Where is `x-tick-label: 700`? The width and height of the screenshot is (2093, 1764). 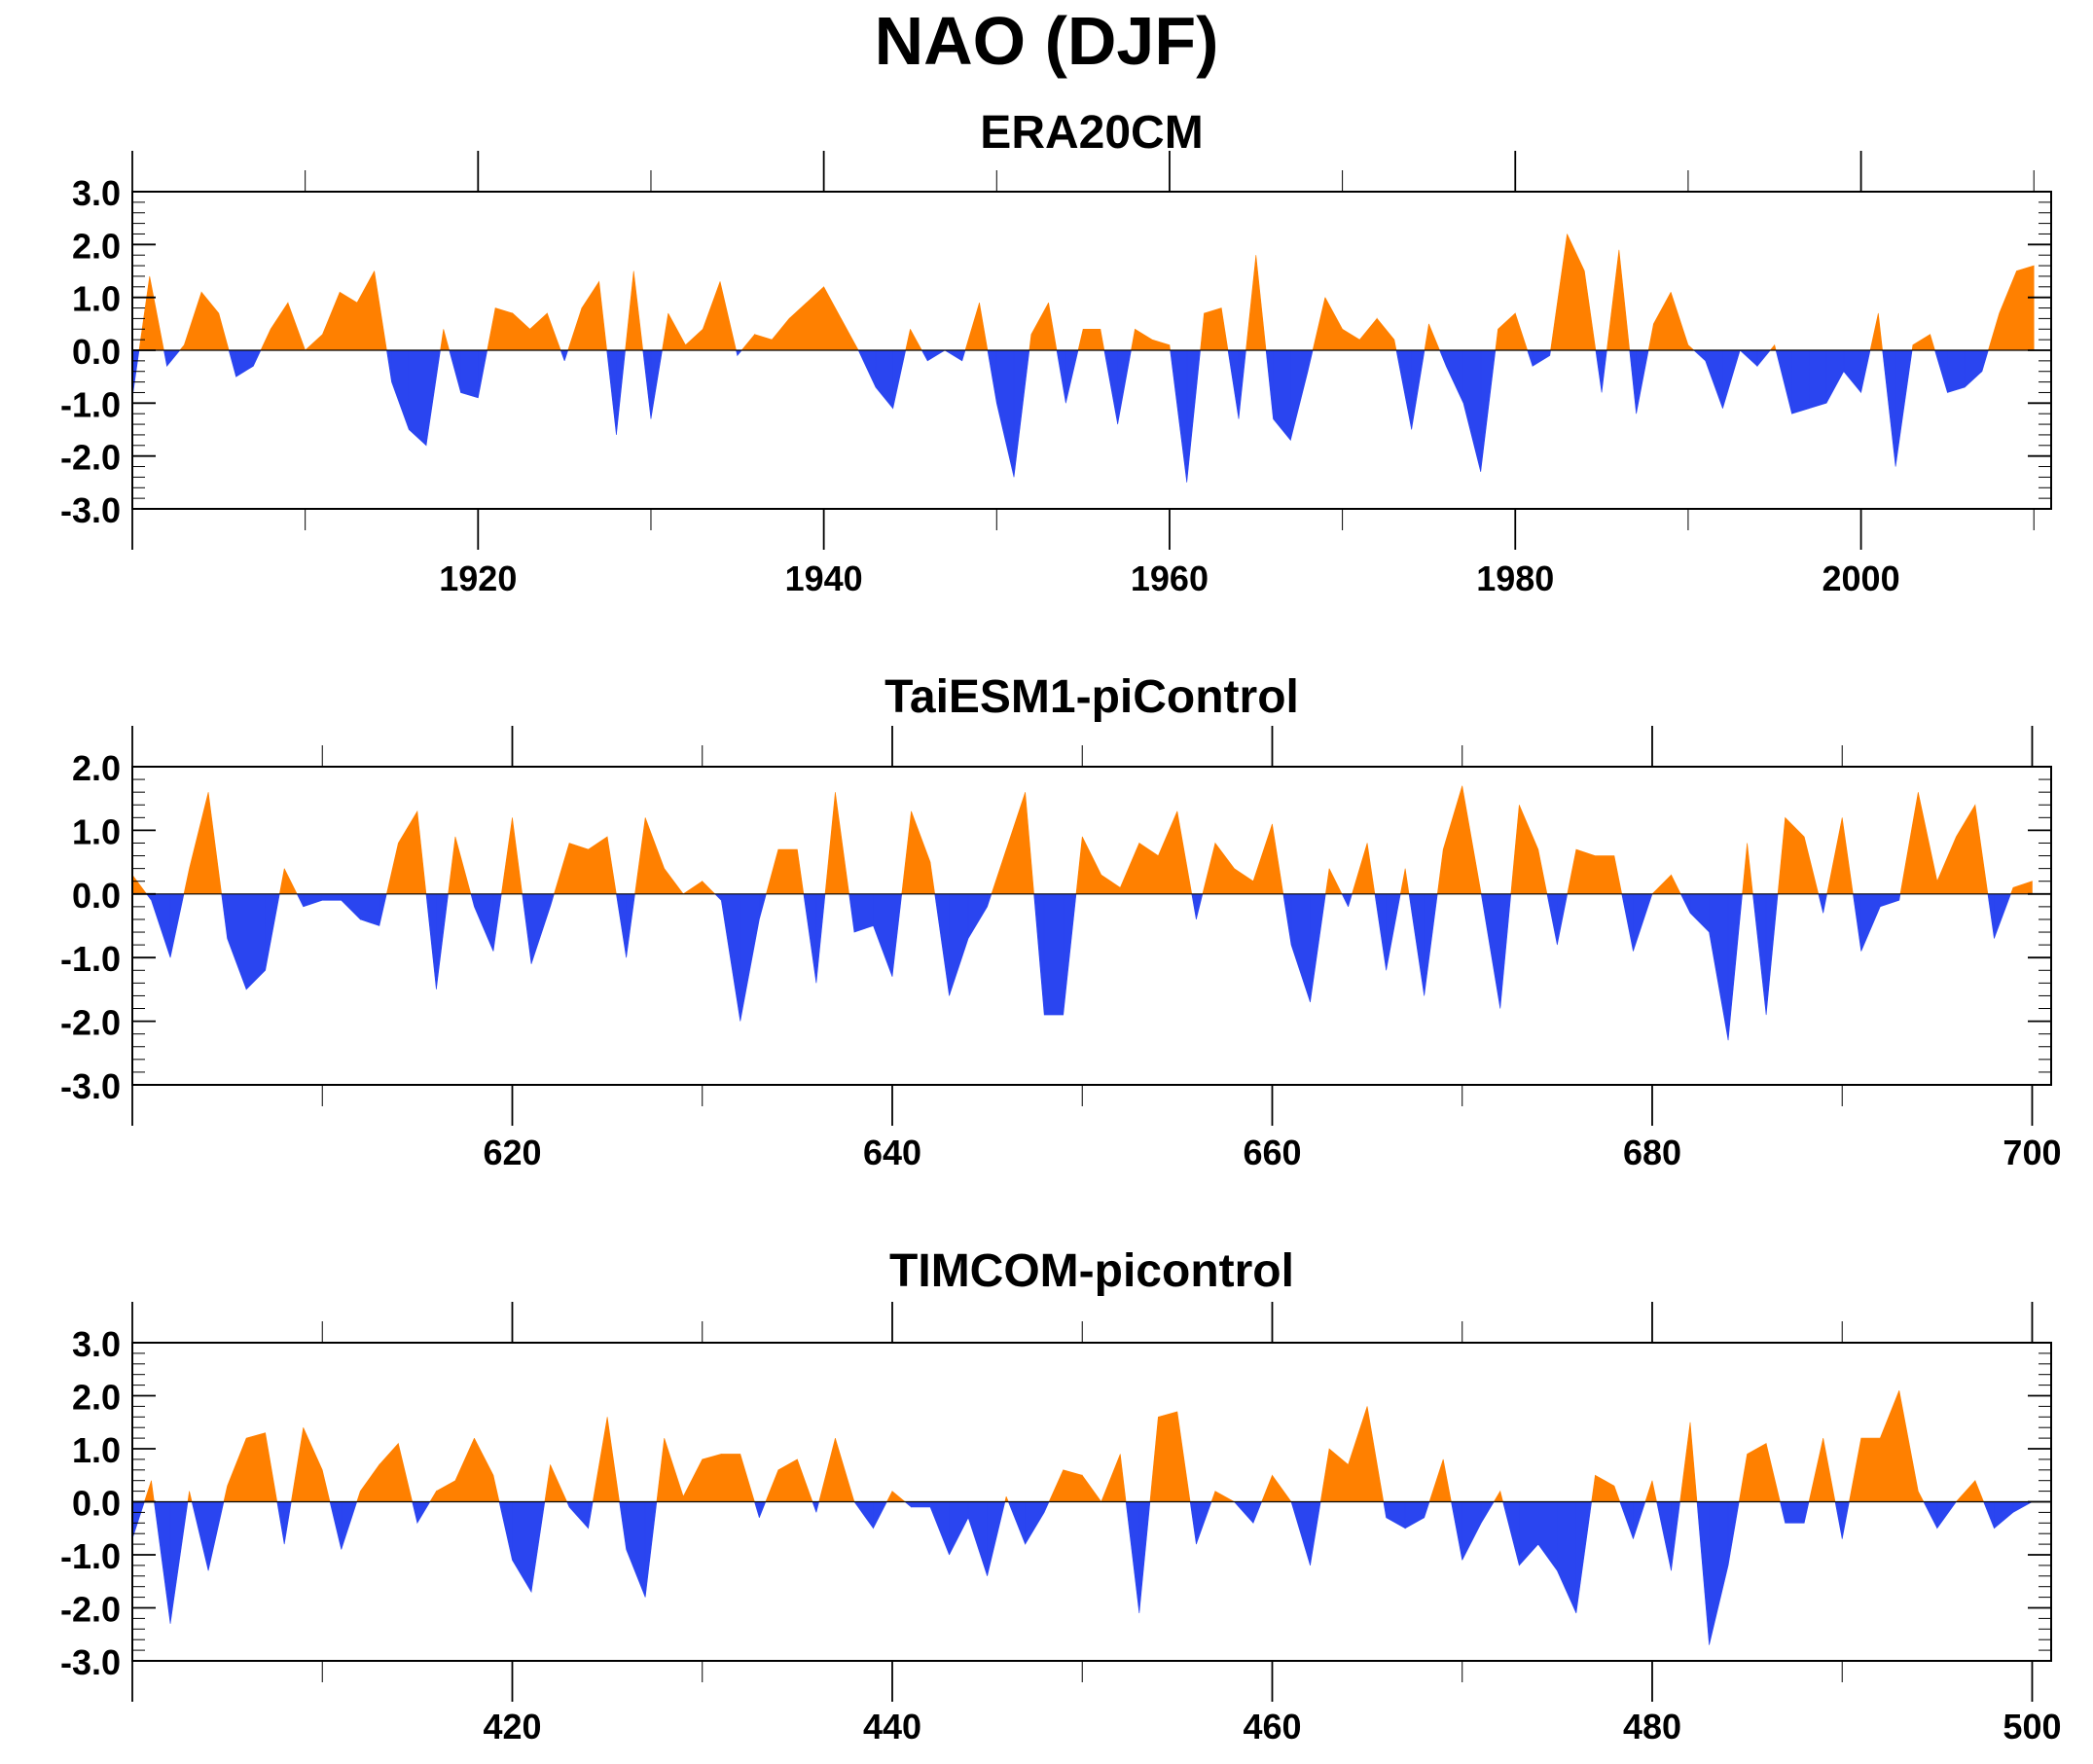 x-tick-label: 700 is located at coordinates (2032, 1152).